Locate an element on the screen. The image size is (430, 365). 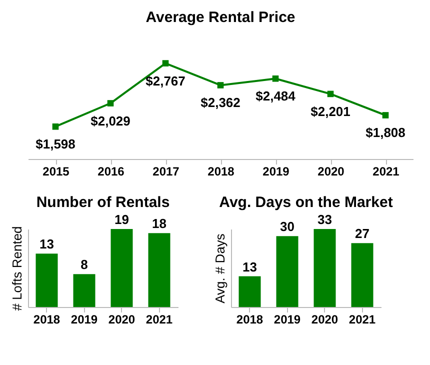
chart-title: Avg. Days on the Market is located at coordinates (306, 202).